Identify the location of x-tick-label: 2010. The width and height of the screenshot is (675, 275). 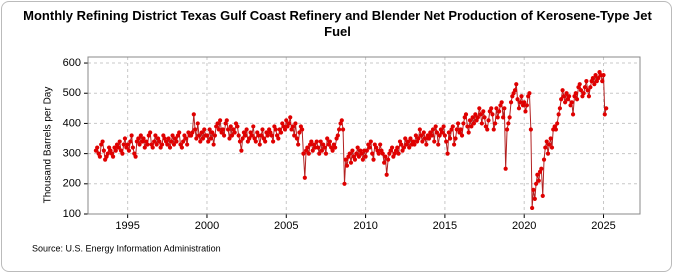
(365, 226).